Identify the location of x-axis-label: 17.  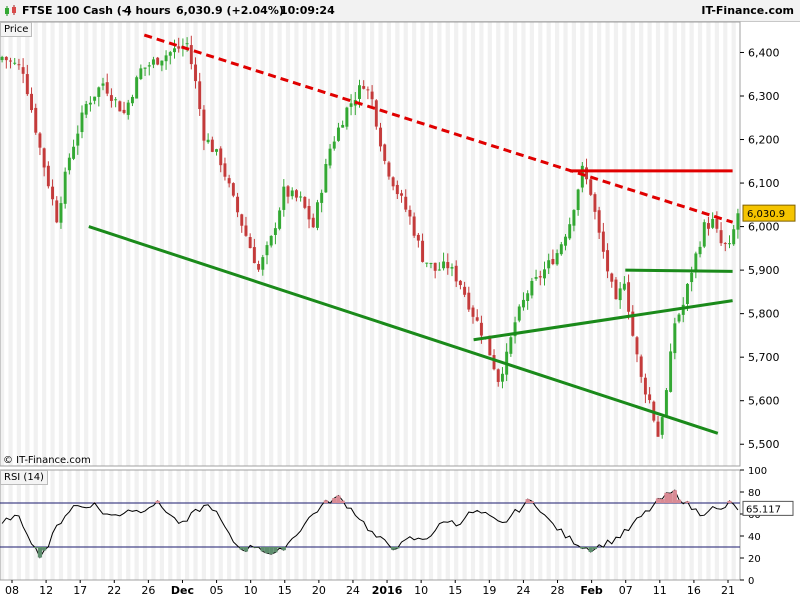
(80, 590).